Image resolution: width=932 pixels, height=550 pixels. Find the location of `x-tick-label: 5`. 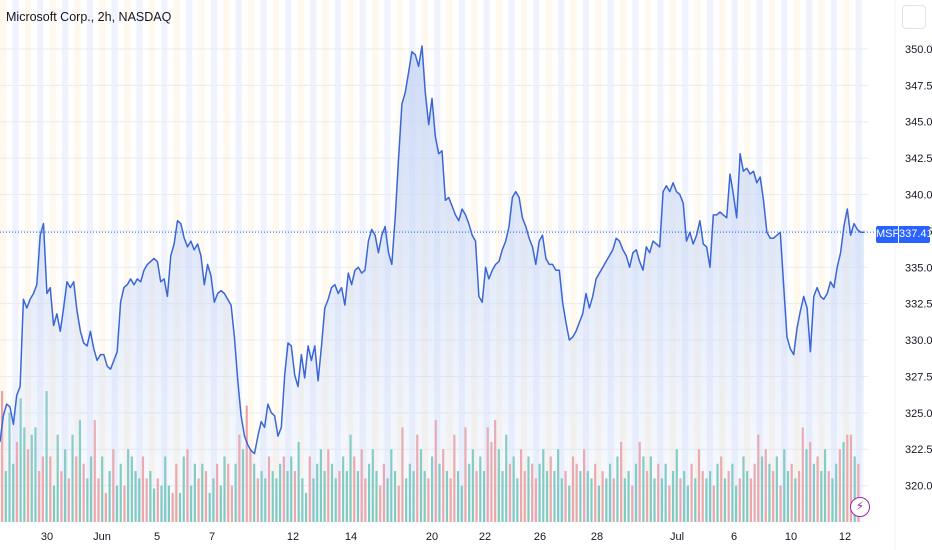

x-tick-label: 5 is located at coordinates (157, 537).